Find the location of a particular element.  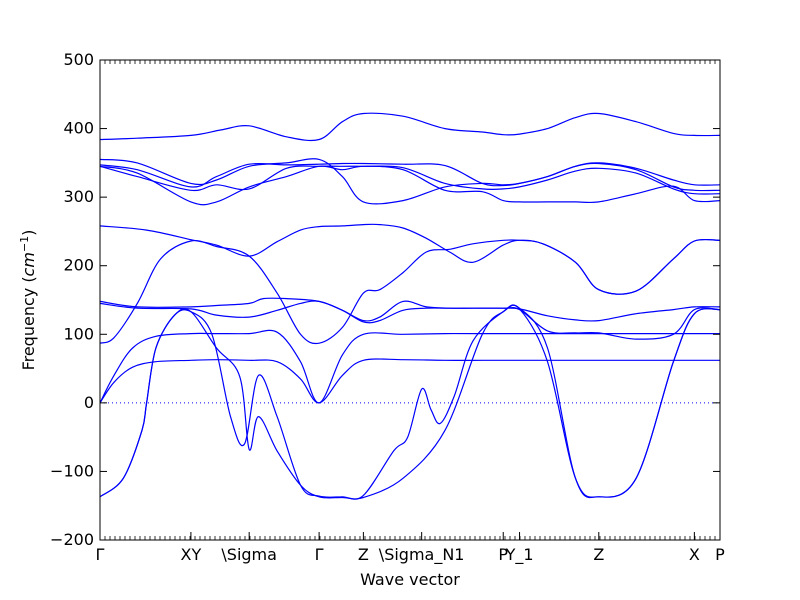

y-tick-label: 300 is located at coordinates (78, 196).